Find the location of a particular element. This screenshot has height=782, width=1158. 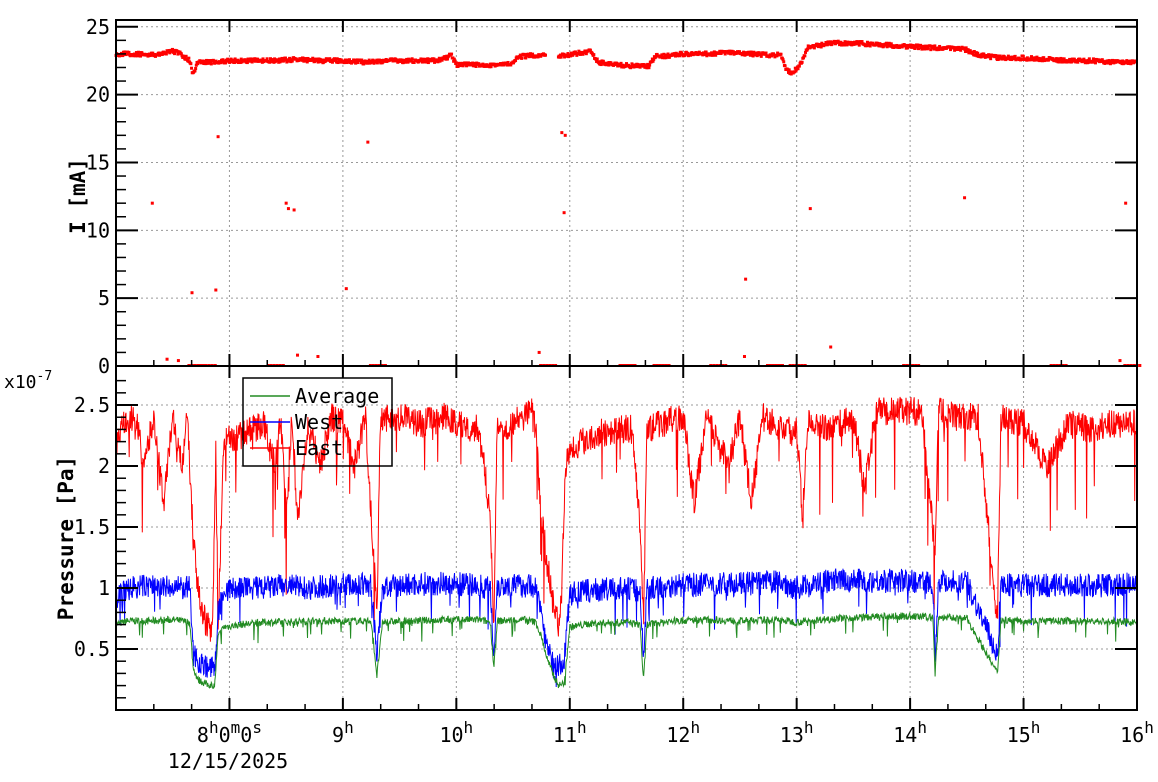

bottom-y-tick-label: 0.5 is located at coordinates (92, 649).